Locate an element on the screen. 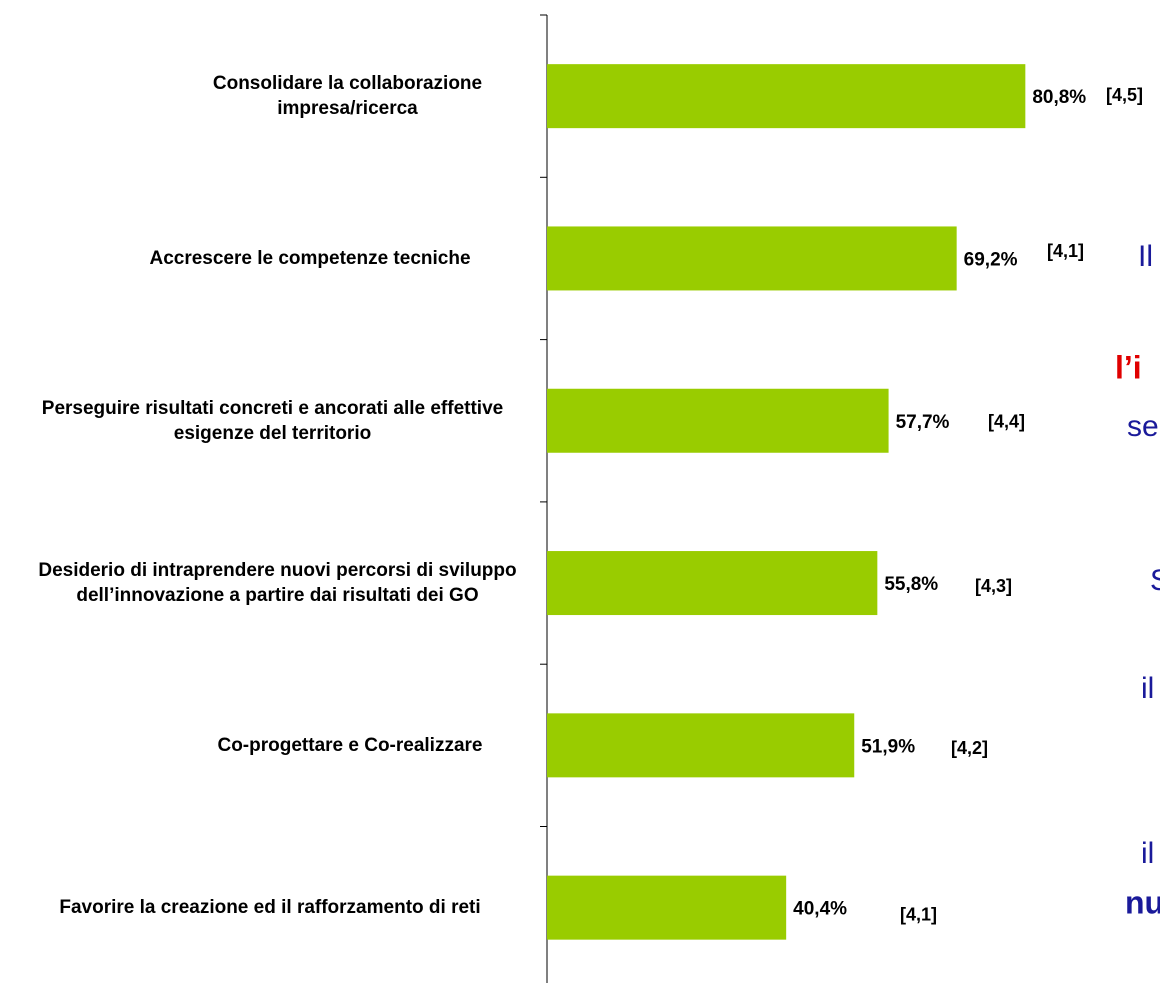 The width and height of the screenshot is (1160, 983). category-label: Accrescere le competenze tecniche is located at coordinates (310, 258).